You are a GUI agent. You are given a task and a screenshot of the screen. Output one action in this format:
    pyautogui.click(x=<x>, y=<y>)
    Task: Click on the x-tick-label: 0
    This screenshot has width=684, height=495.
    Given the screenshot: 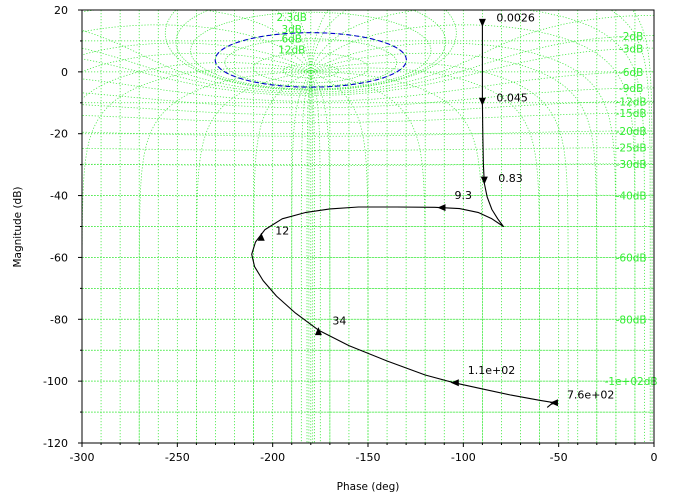 What is the action you would take?
    pyautogui.click(x=654, y=457)
    